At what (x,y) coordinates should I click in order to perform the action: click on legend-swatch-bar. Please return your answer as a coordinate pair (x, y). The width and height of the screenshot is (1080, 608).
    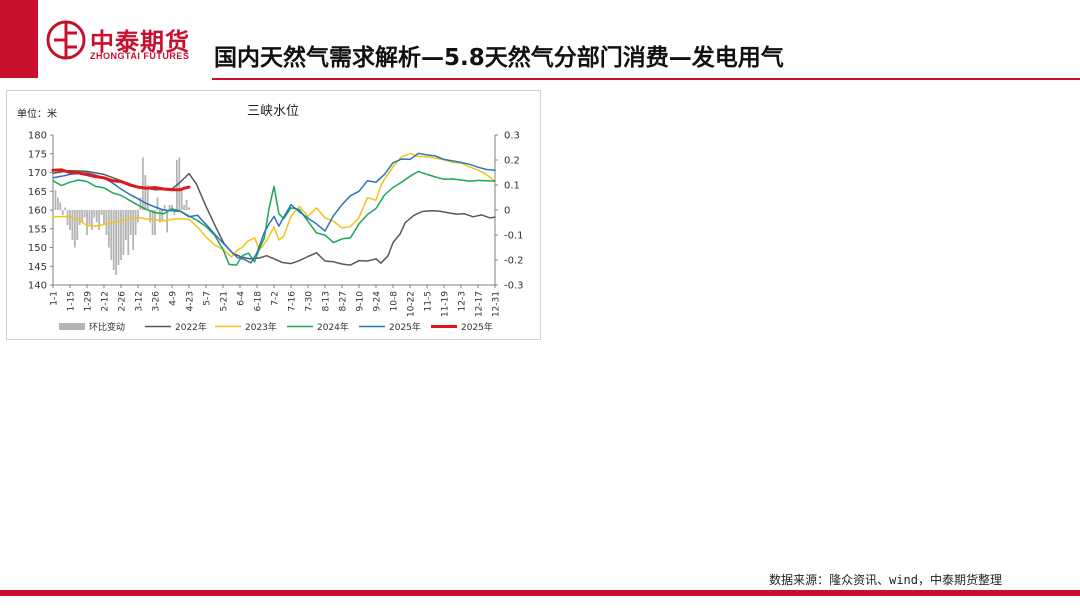
    Looking at the image, I should click on (72, 326).